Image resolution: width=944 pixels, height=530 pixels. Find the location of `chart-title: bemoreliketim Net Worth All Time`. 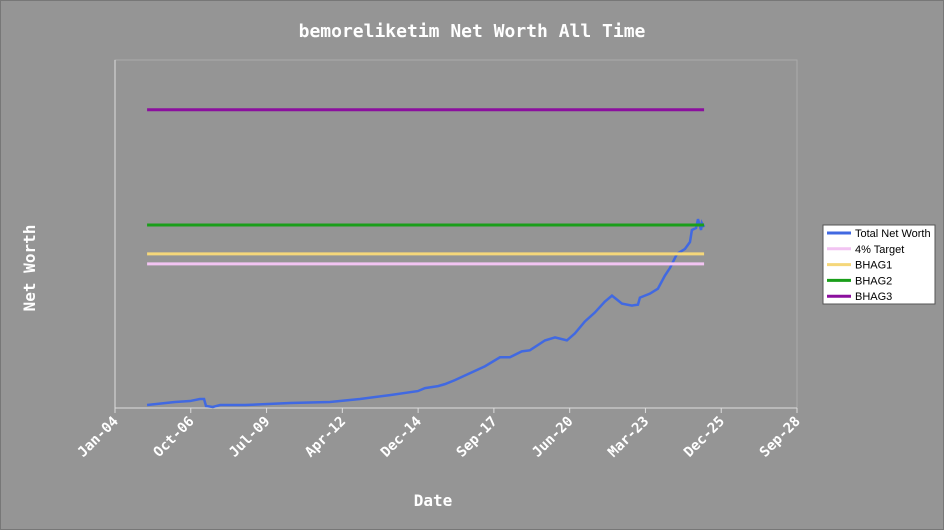

chart-title: bemoreliketim Net Worth All Time is located at coordinates (472, 31).